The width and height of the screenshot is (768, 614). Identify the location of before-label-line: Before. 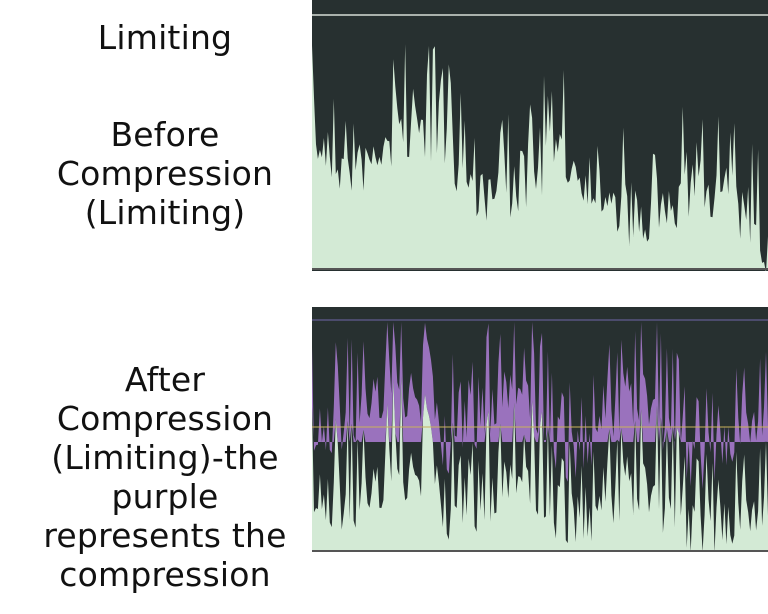
(165, 134).